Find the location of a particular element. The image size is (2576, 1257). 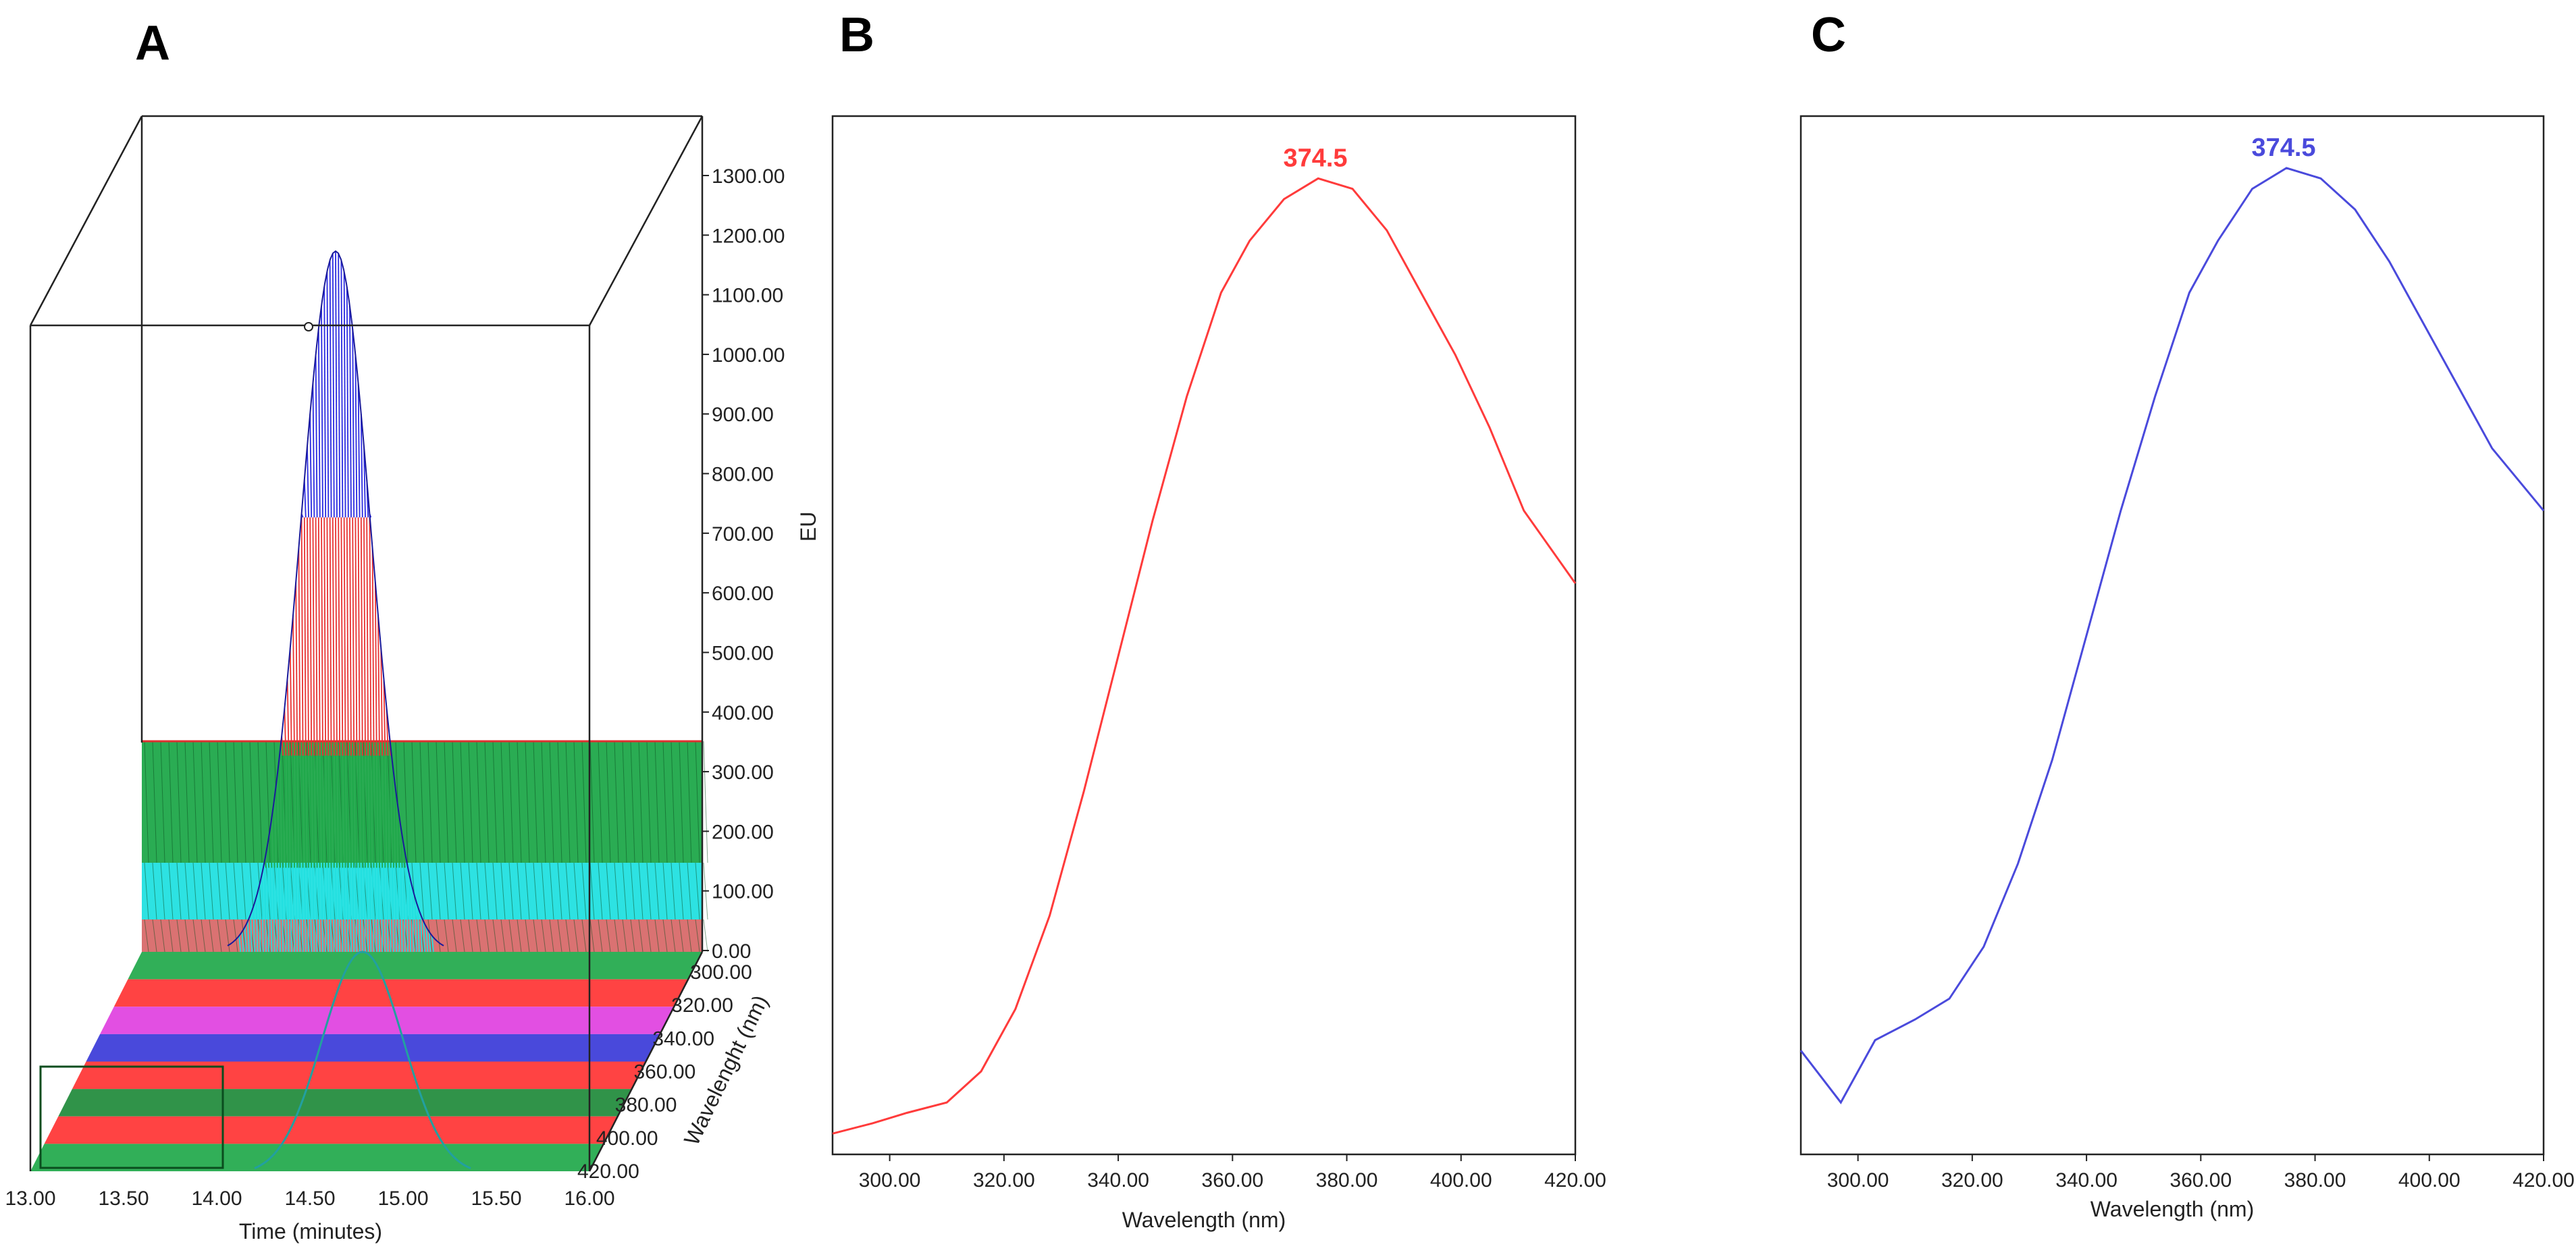

z-tick-label-7: 700.00 is located at coordinates (743, 534).